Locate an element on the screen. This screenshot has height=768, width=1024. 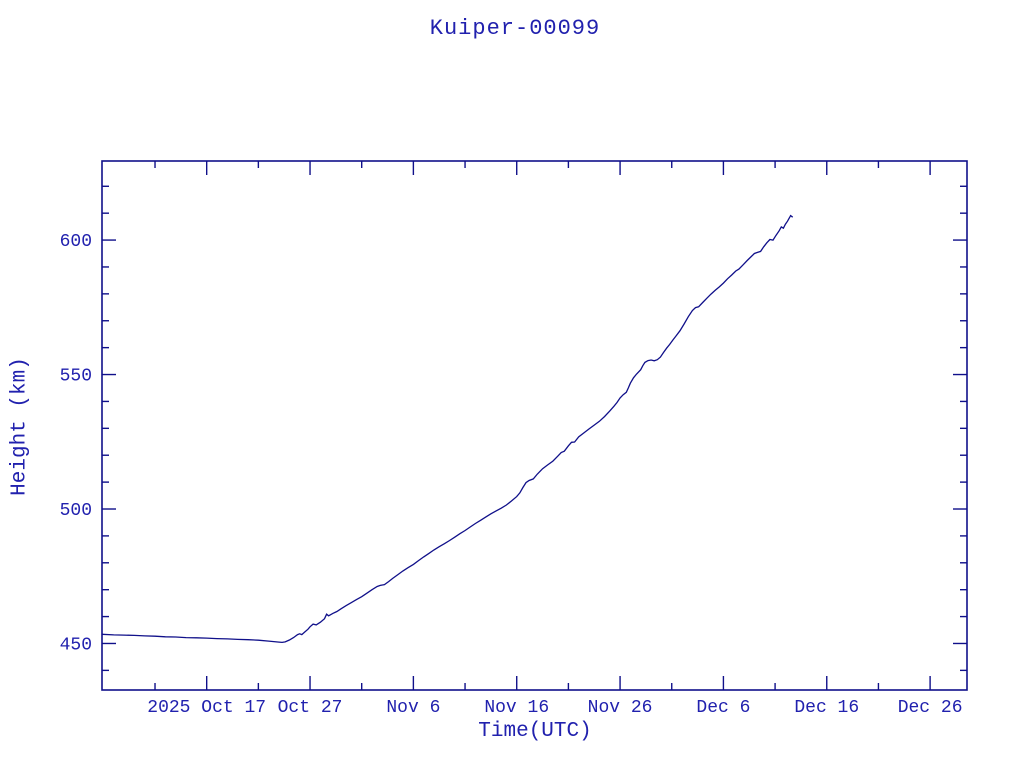
y-tick-label: 600 is located at coordinates (76, 242).